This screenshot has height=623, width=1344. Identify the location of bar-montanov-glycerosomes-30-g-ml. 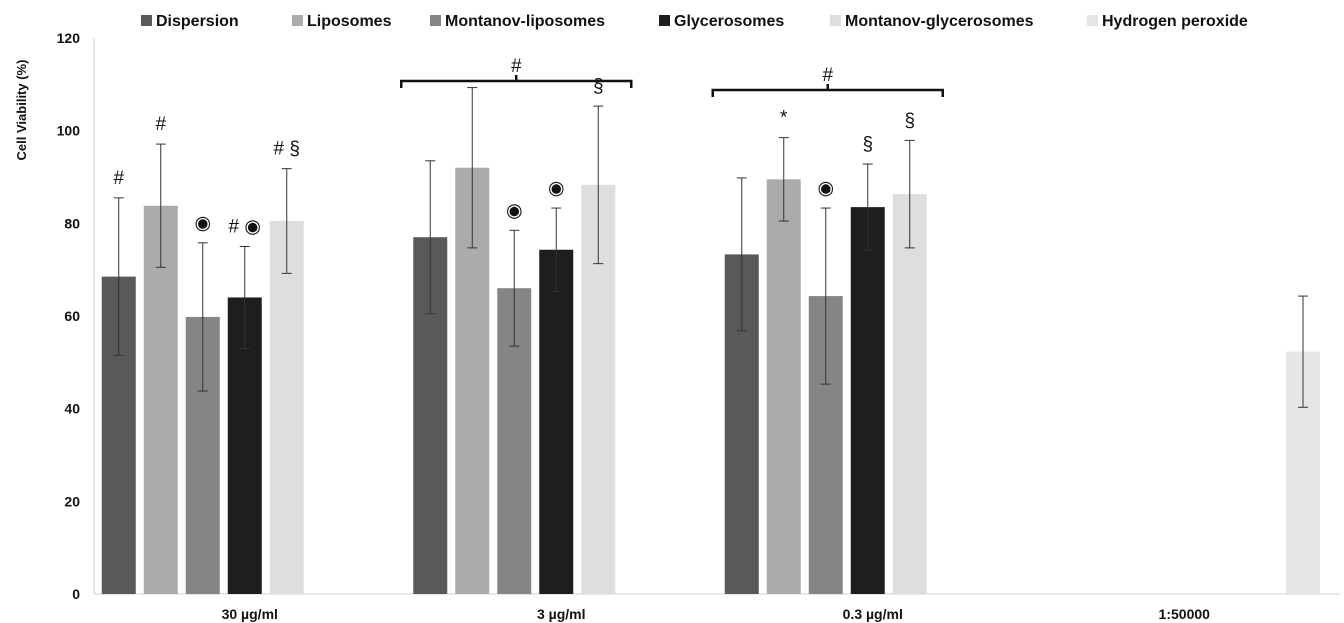
(286, 407).